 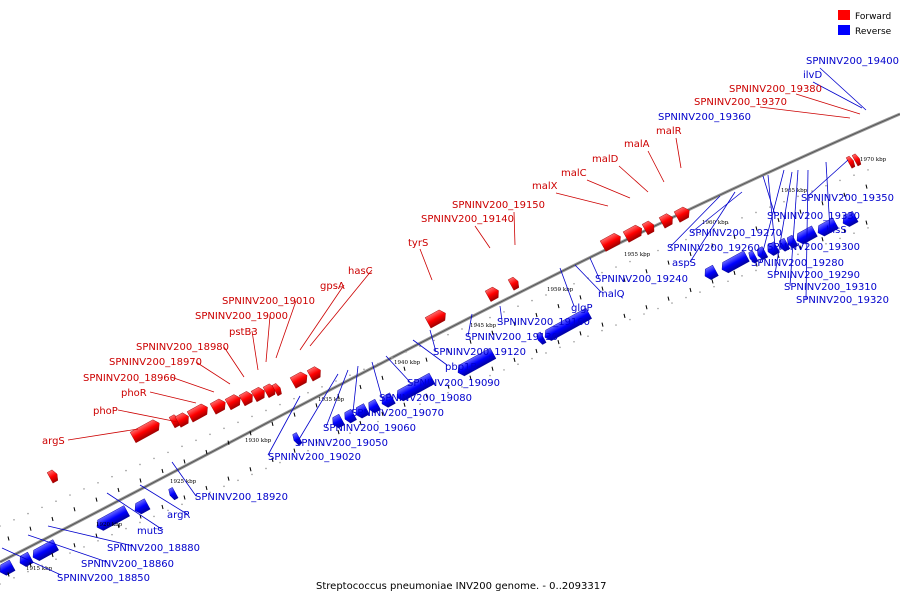 I want to click on gene-label: SPNINV200_18970, so click(x=155, y=362).